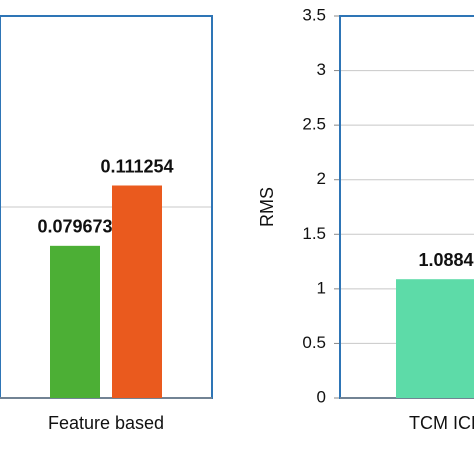 The height and width of the screenshot is (474, 474). Describe the element at coordinates (314, 342) in the screenshot. I see `y-tick-label: 0.5` at that location.